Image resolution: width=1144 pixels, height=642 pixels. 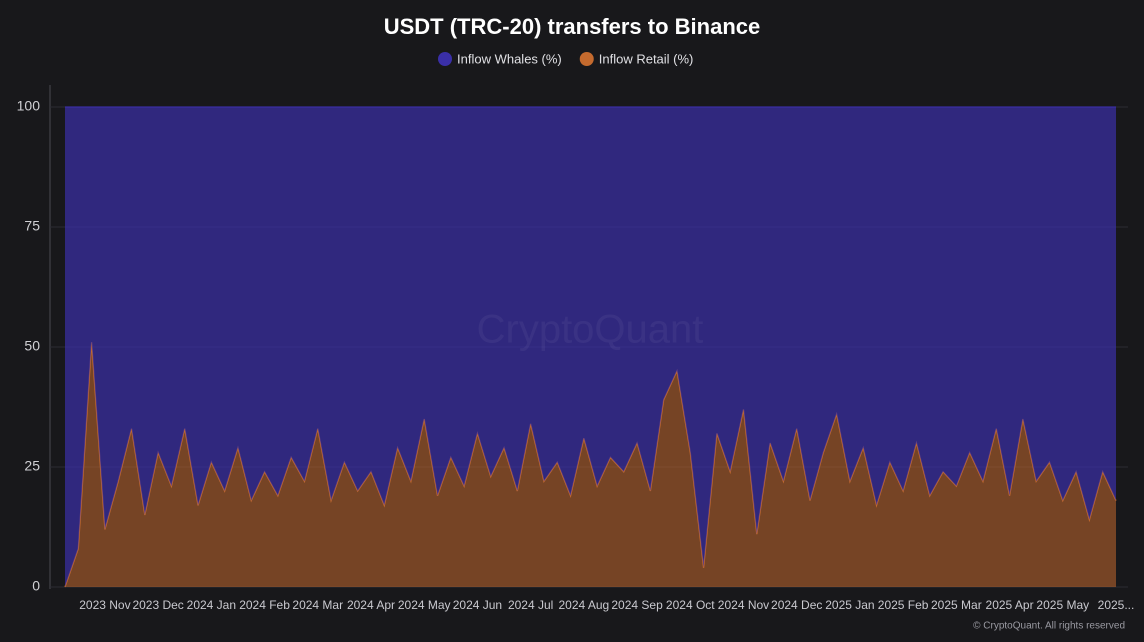 What do you see at coordinates (36, 586) in the screenshot?
I see `y-tick-label: 0` at bounding box center [36, 586].